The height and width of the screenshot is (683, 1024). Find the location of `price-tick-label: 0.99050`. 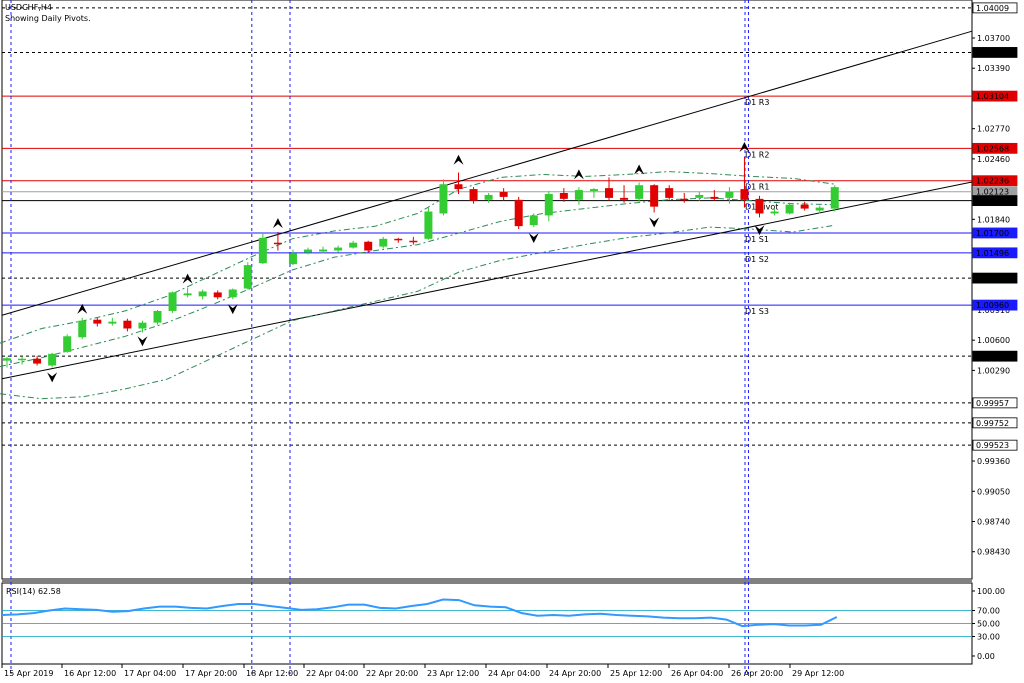

price-tick-label: 0.99050 is located at coordinates (993, 491).